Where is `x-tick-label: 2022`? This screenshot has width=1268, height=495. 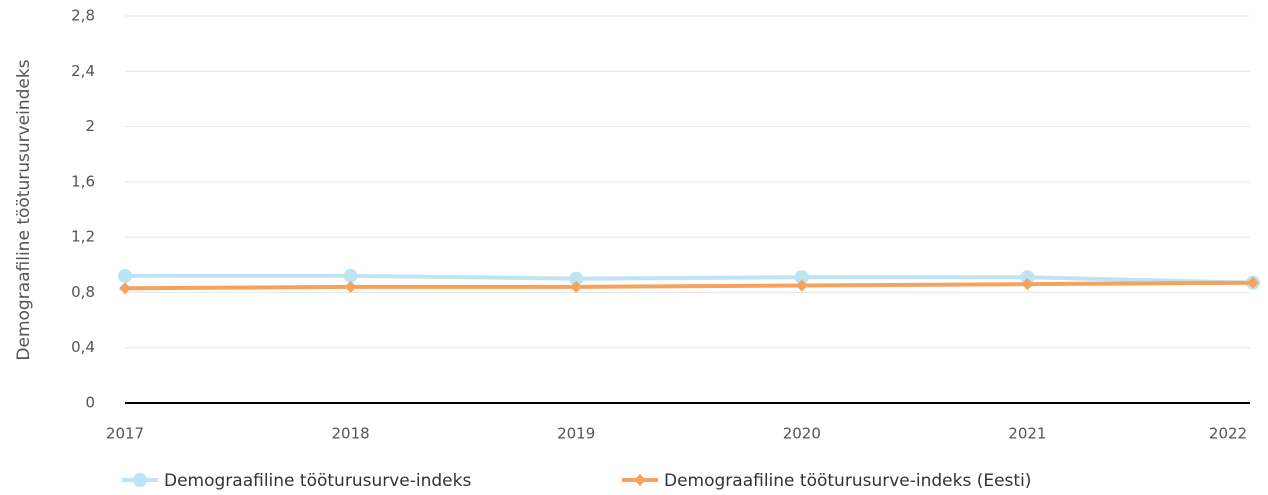
x-tick-label: 2022 is located at coordinates (1228, 434).